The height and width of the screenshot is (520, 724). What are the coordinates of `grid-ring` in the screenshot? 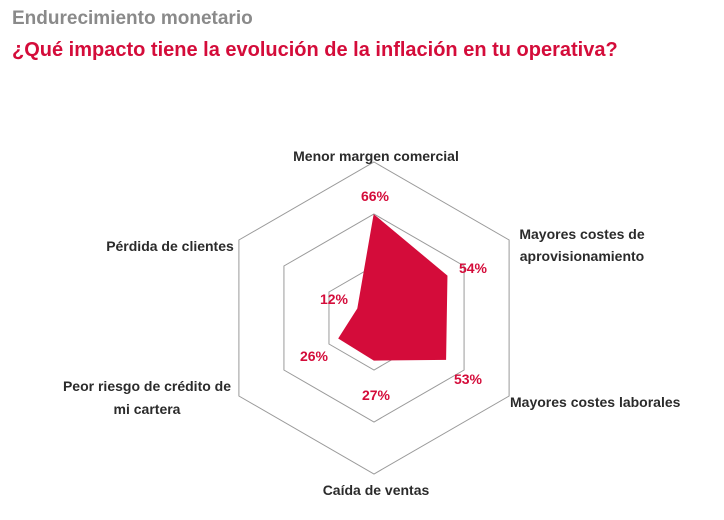 It's located at (374, 318).